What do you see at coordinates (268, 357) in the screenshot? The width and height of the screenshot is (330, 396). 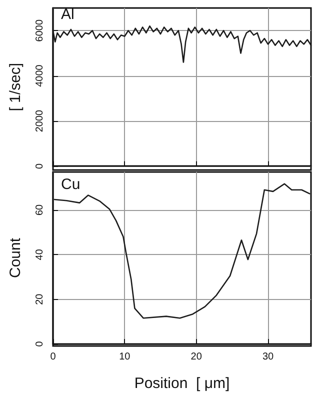 I see `x-tick-label: 30` at bounding box center [268, 357].